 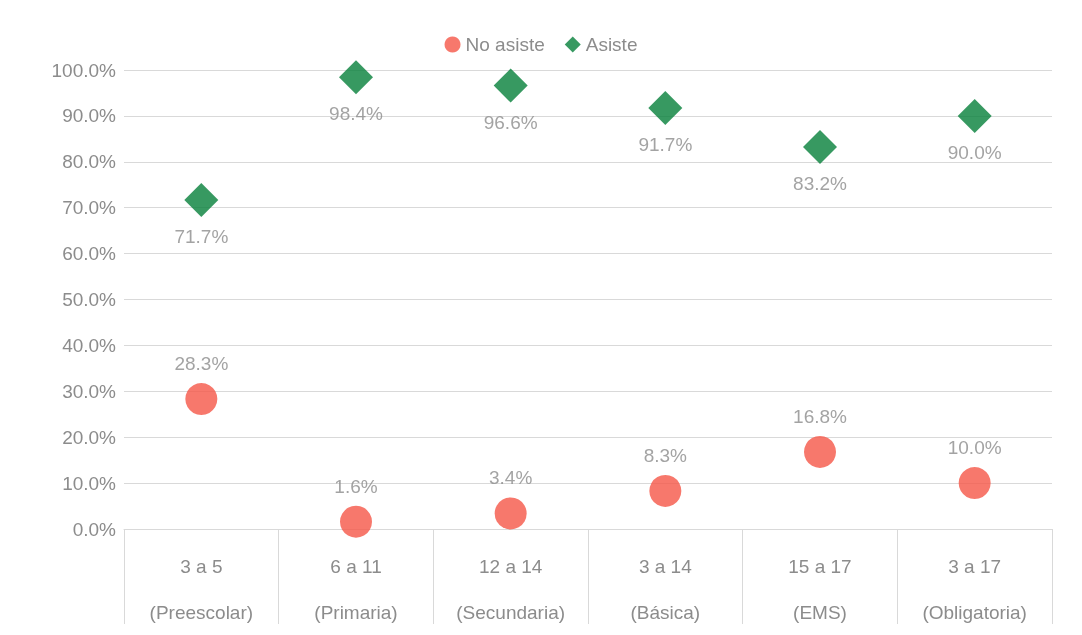 I want to click on category-label: 12 a 14 (Secundaria), so click(x=511, y=589).